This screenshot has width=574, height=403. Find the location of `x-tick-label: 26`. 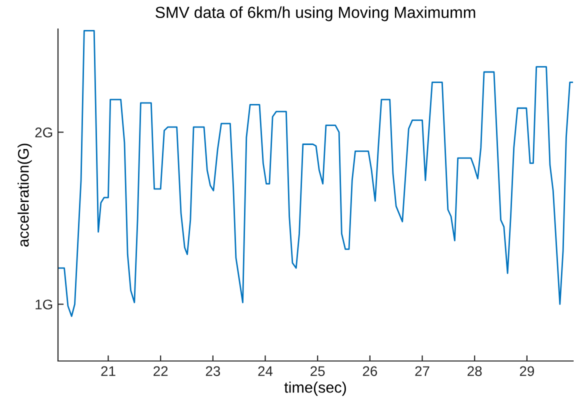

x-tick-label: 26 is located at coordinates (370, 371).